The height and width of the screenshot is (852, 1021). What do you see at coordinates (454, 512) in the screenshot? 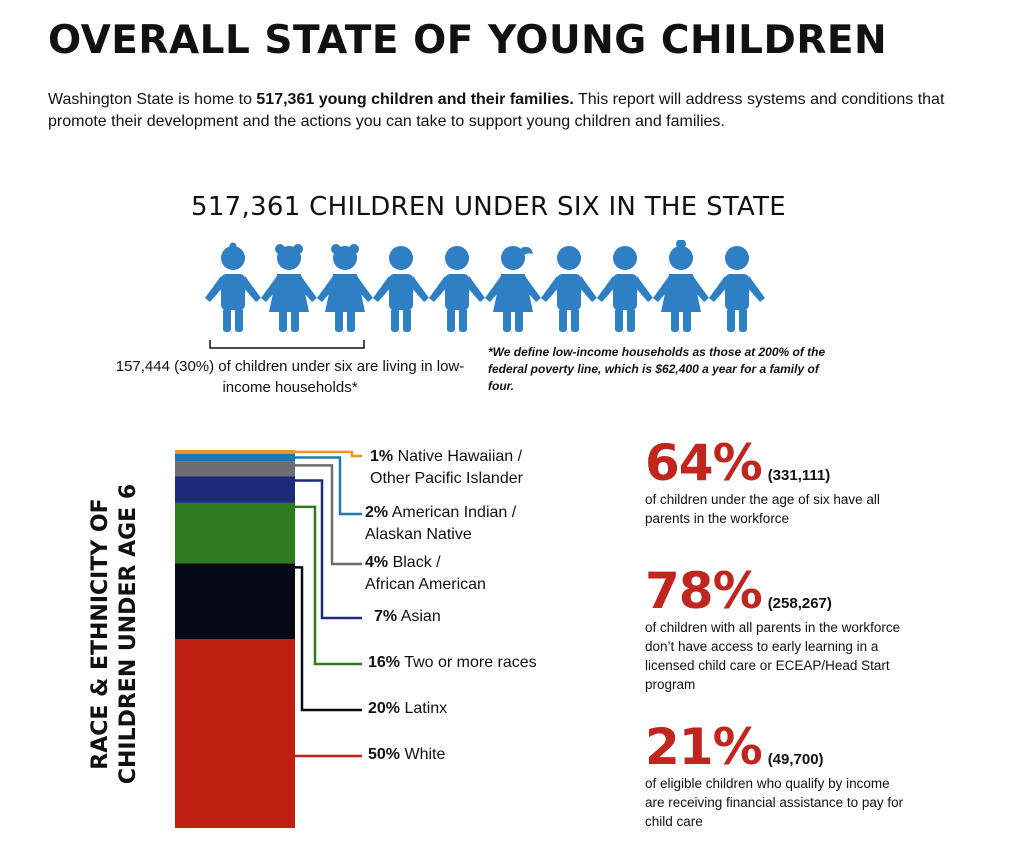
I see `race-name: American Indian /` at bounding box center [454, 512].